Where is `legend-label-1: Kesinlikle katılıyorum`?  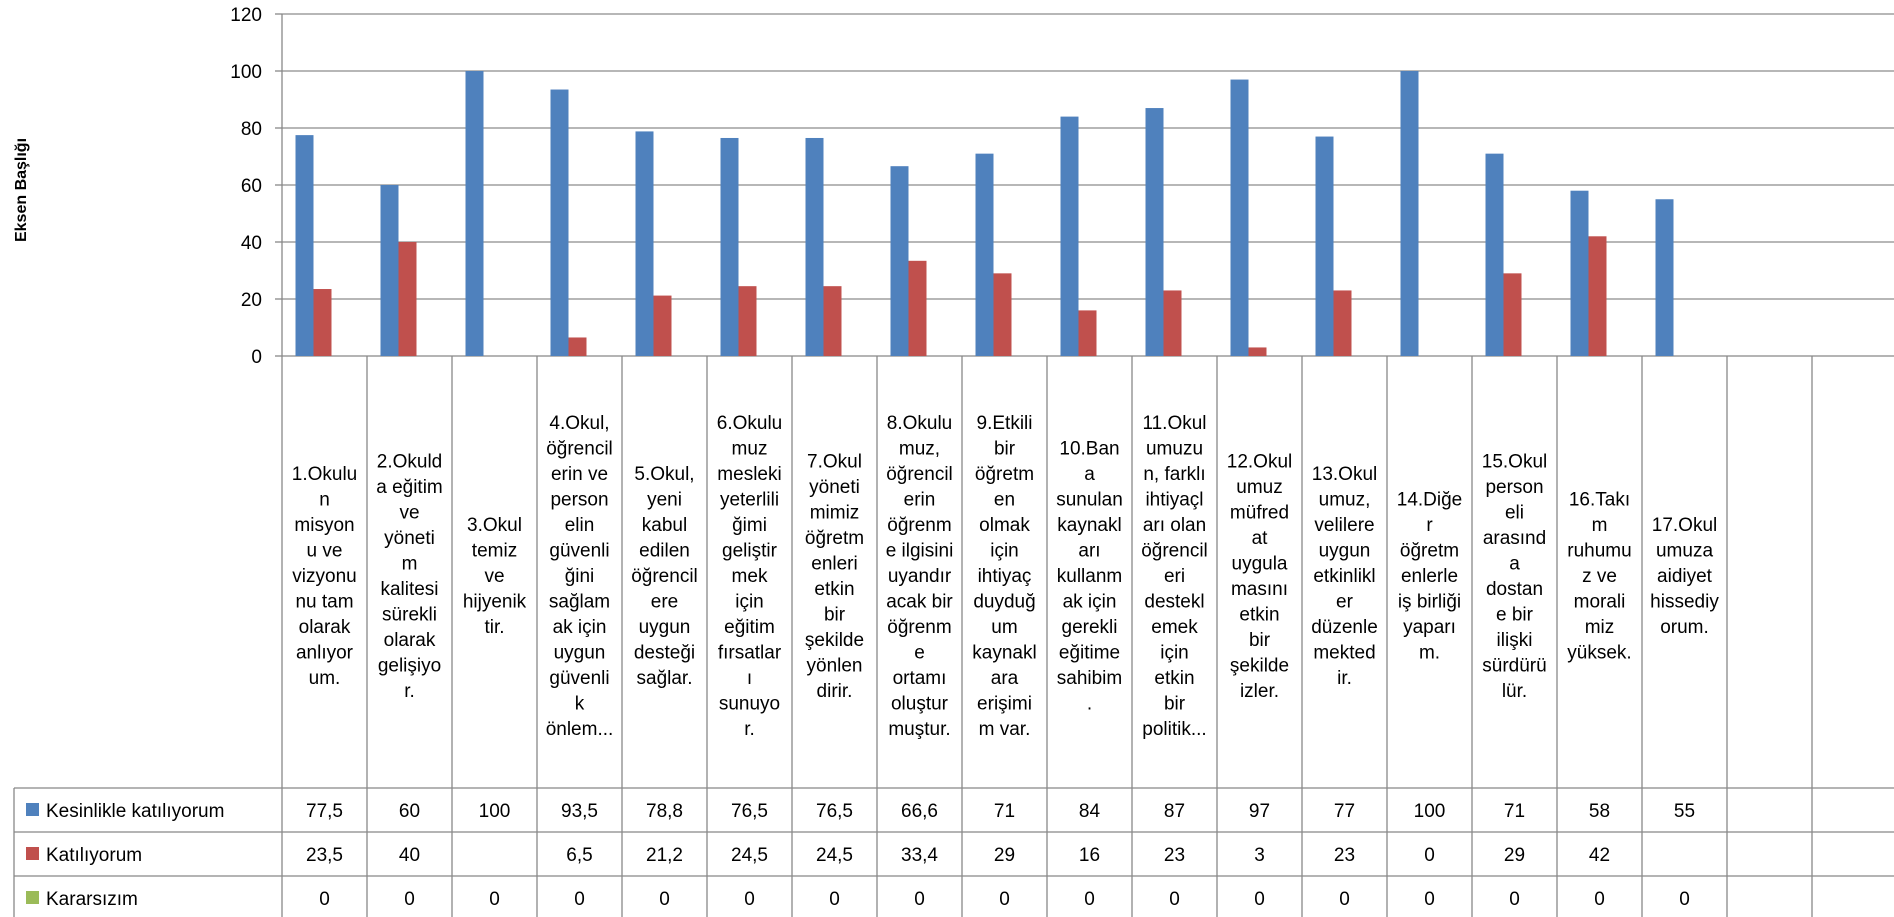
legend-label-1: Kesinlikle katılıyorum is located at coordinates (135, 811).